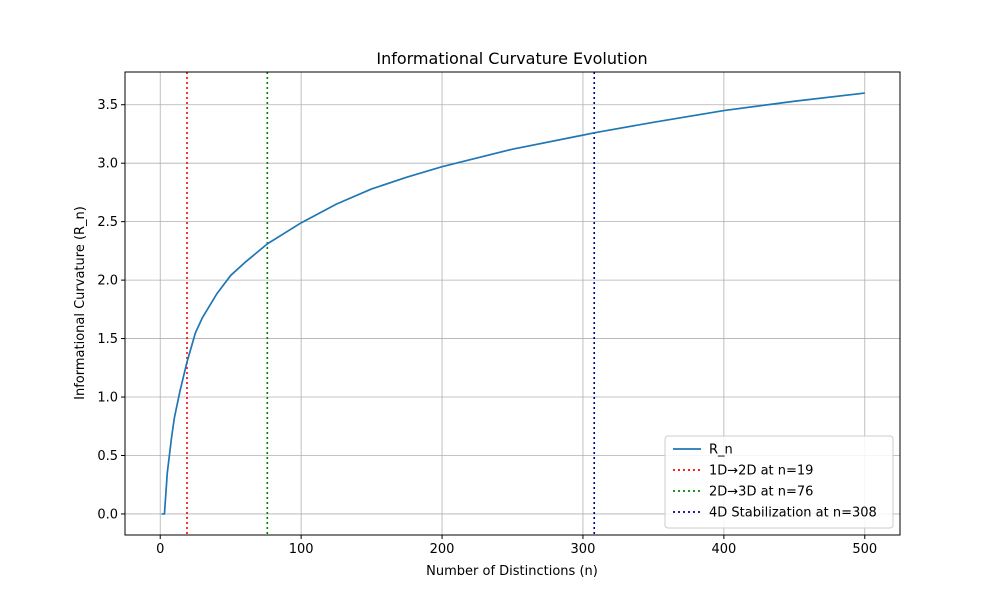 This screenshot has height=600, width=1000. Describe the element at coordinates (793, 513) in the screenshot. I see `legend-label: 4D Stabilization at n=308` at that location.